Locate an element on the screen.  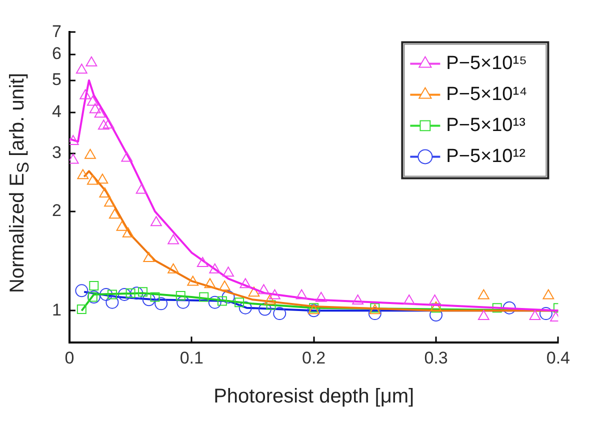
legend-label: P−5×10¹² is located at coordinates (486, 156).